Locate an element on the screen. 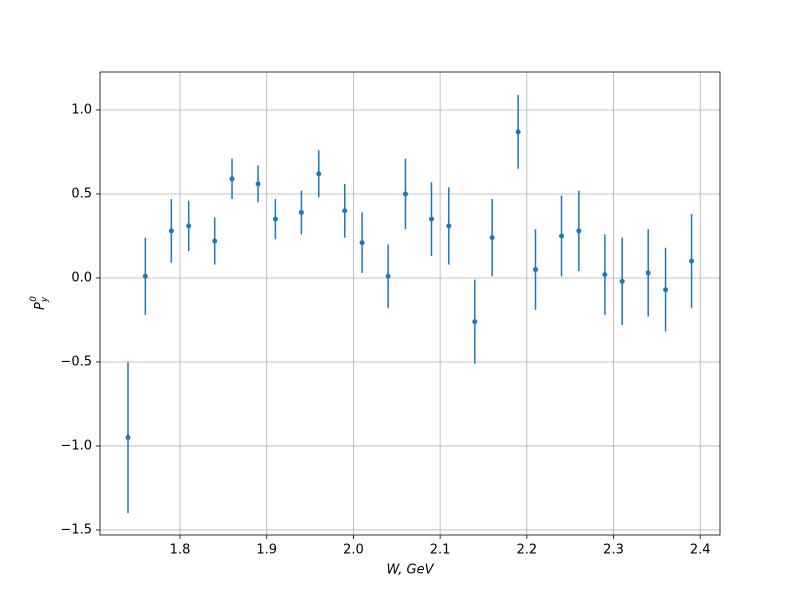 Image resolution: width=800 pixels, height=600 pixels. y-tick-label: −1.5 is located at coordinates (76, 529).